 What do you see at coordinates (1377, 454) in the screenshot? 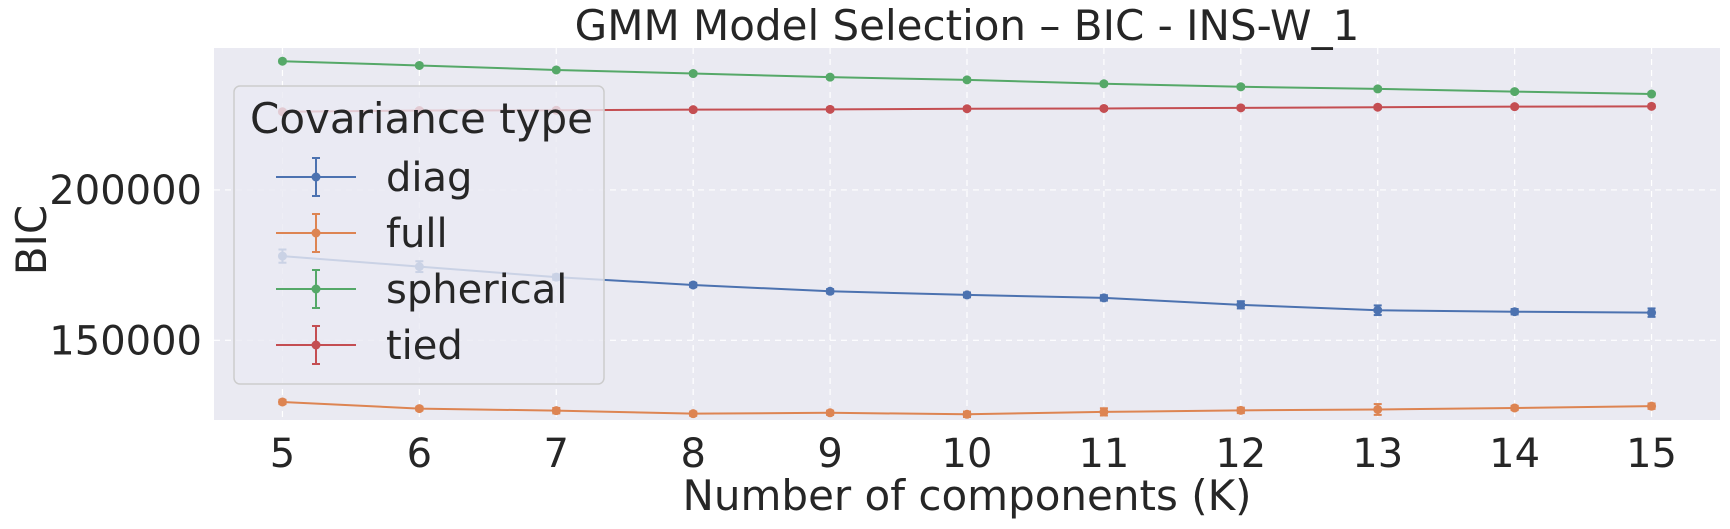
I see `x-tick-label: 13` at bounding box center [1377, 454].